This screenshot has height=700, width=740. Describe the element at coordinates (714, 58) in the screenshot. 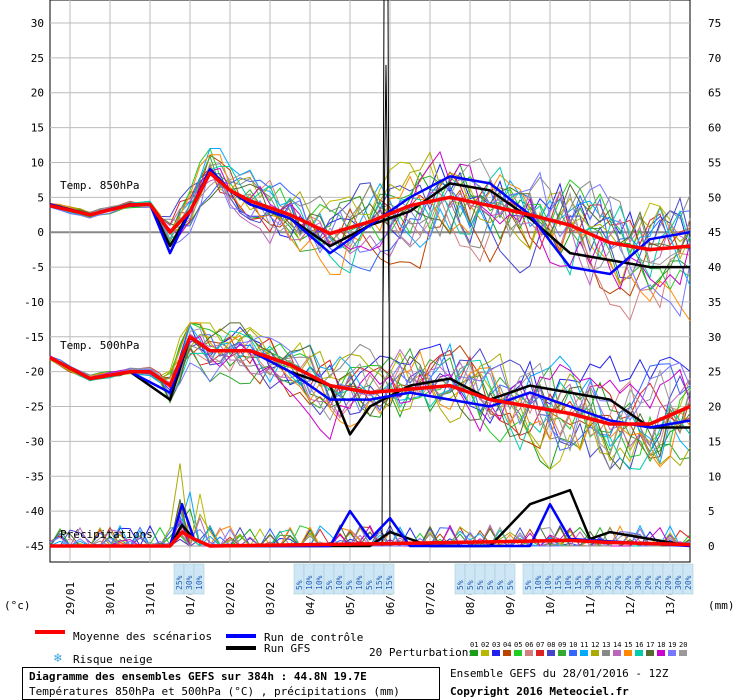

I see `y-tick-right: 70` at that location.